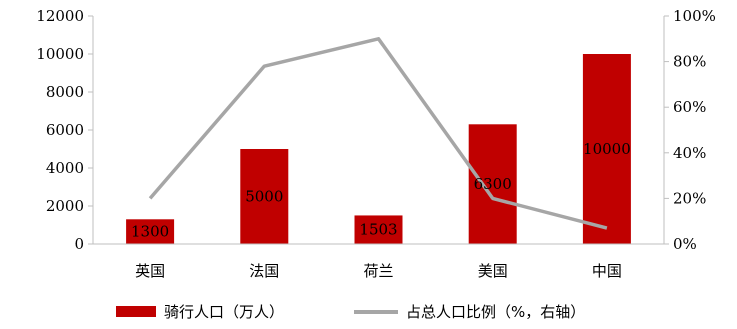  I want to click on bar-data-label: 6300, so click(493, 184).